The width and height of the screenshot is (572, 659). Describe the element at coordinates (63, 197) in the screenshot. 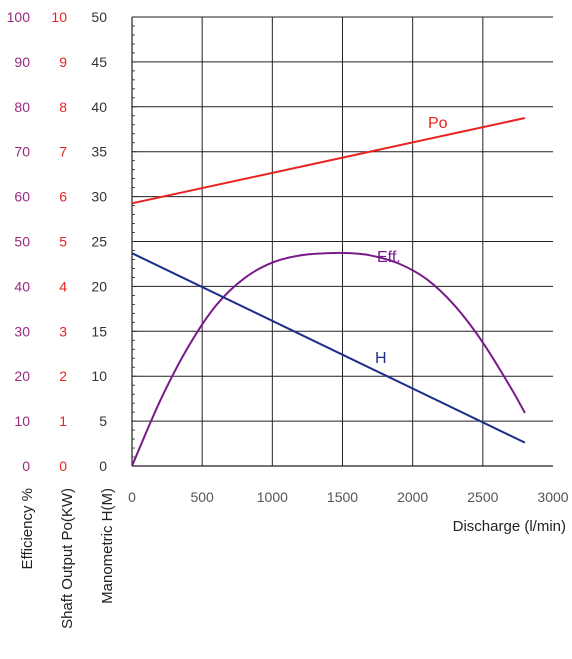

I see `po-tick-label: 6` at that location.